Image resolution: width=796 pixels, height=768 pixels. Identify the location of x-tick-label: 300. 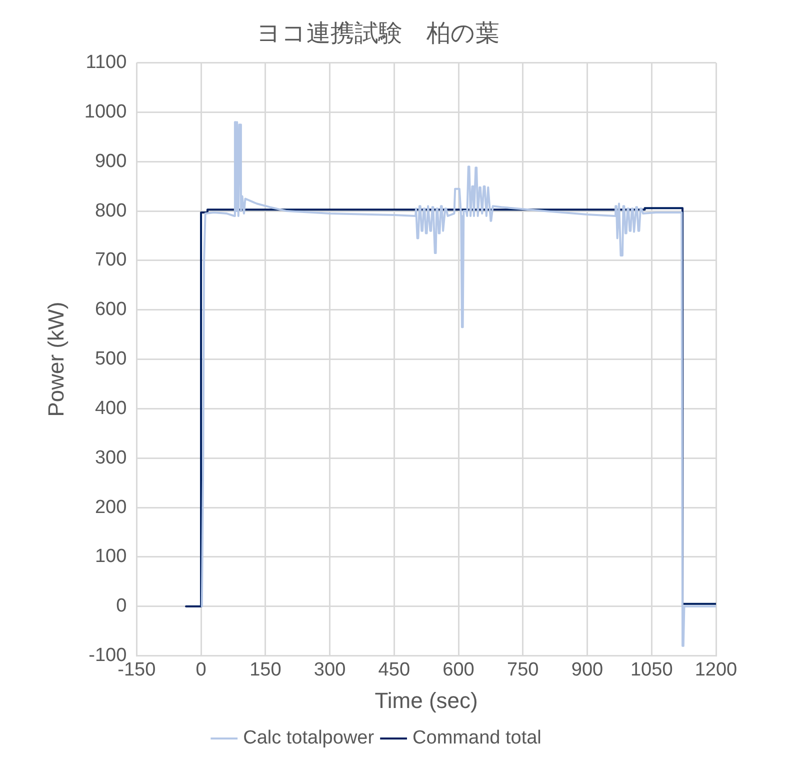
(330, 669).